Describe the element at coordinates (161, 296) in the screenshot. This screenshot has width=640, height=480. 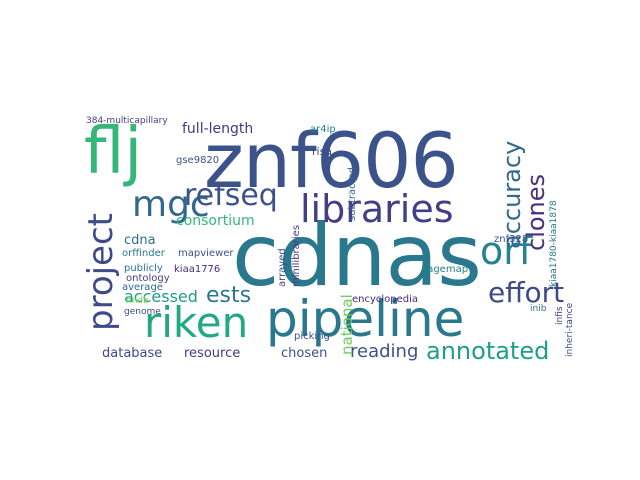
I see `word-accessed: accessed` at that location.